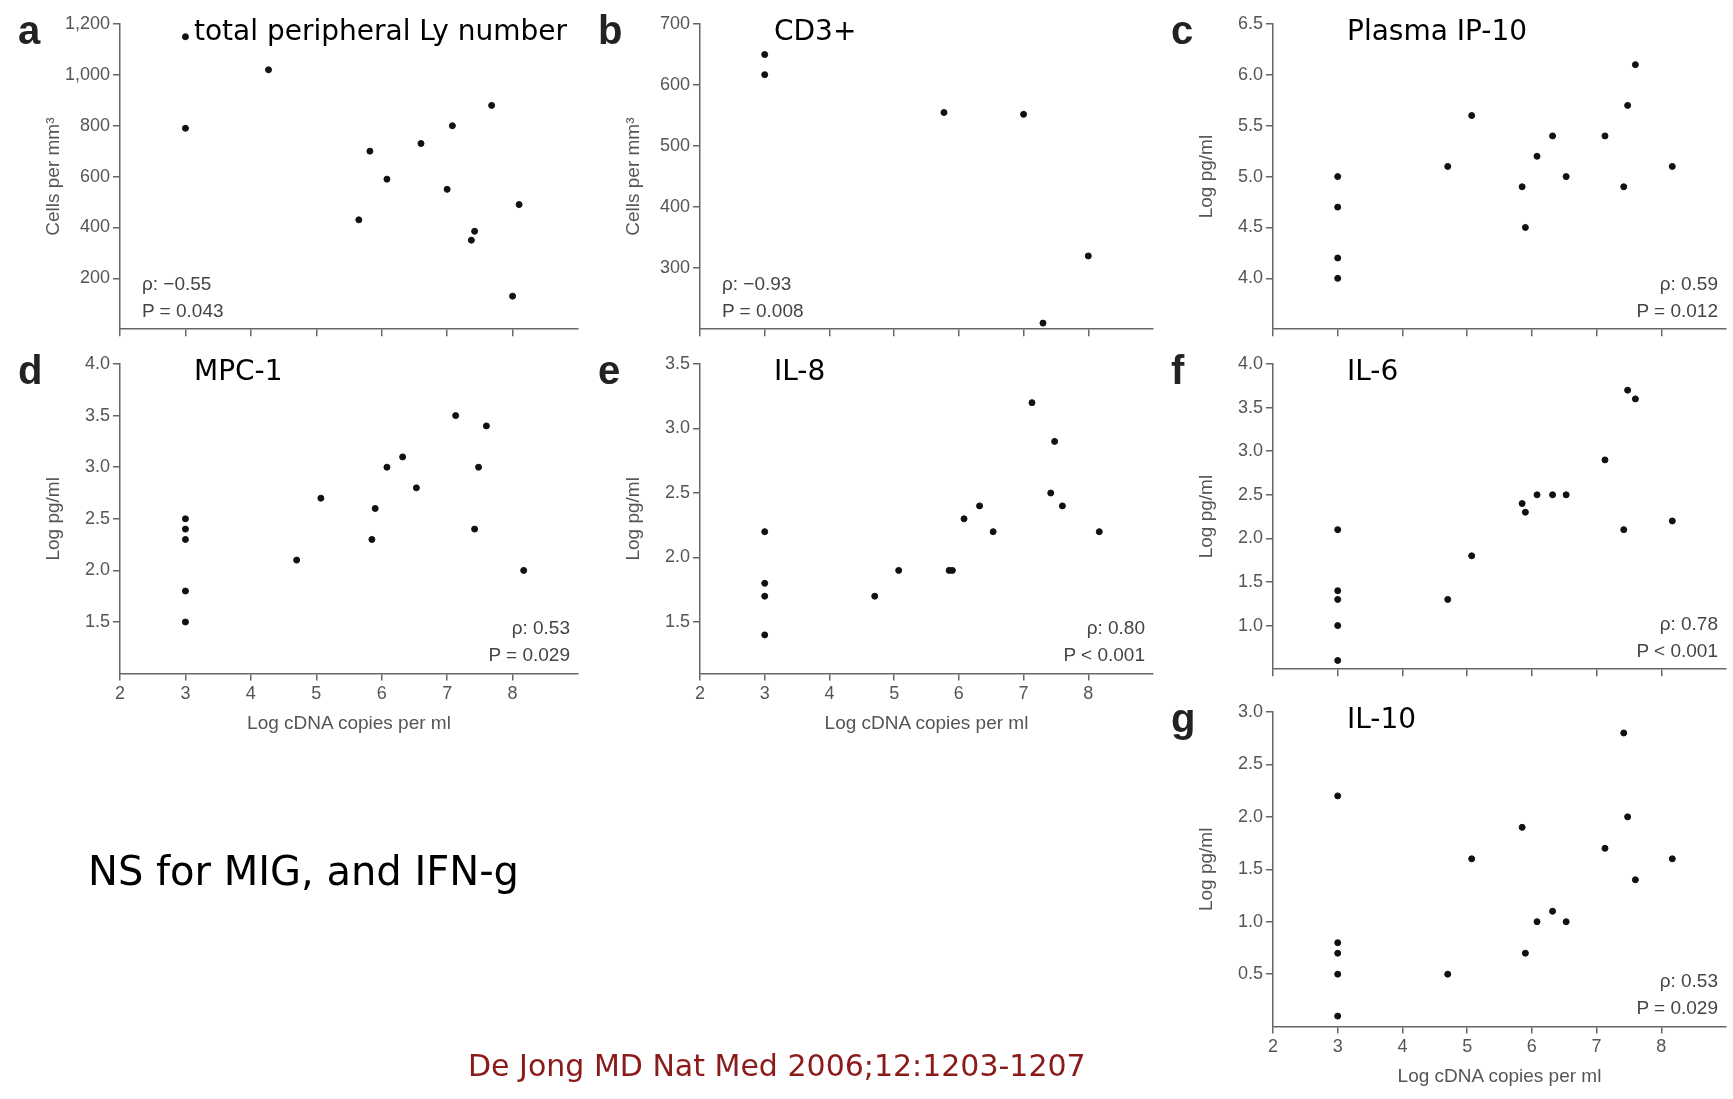 The image size is (1733, 1099). Describe the element at coordinates (1250, 124) in the screenshot. I see `y-tick-label: 5.5` at that location.